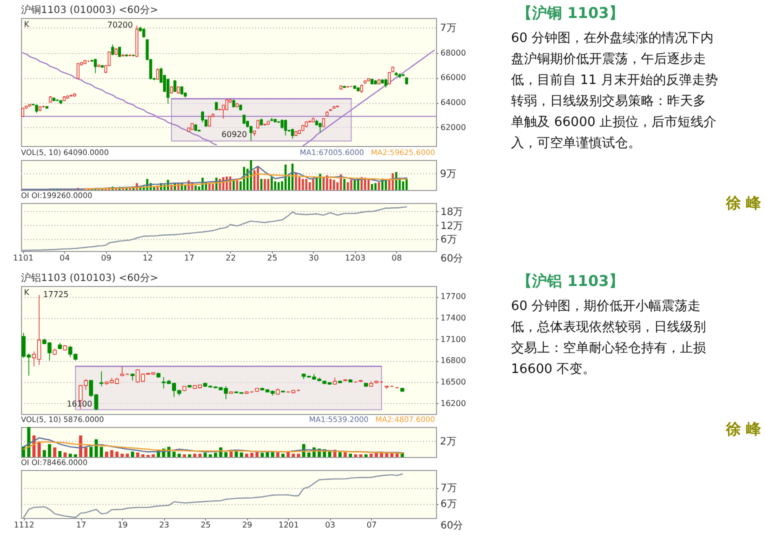 The width and height of the screenshot is (766, 545). Describe the element at coordinates (608, 101) in the screenshot. I see `text: 转弱，日线级别交易策略：昨天多` at that location.